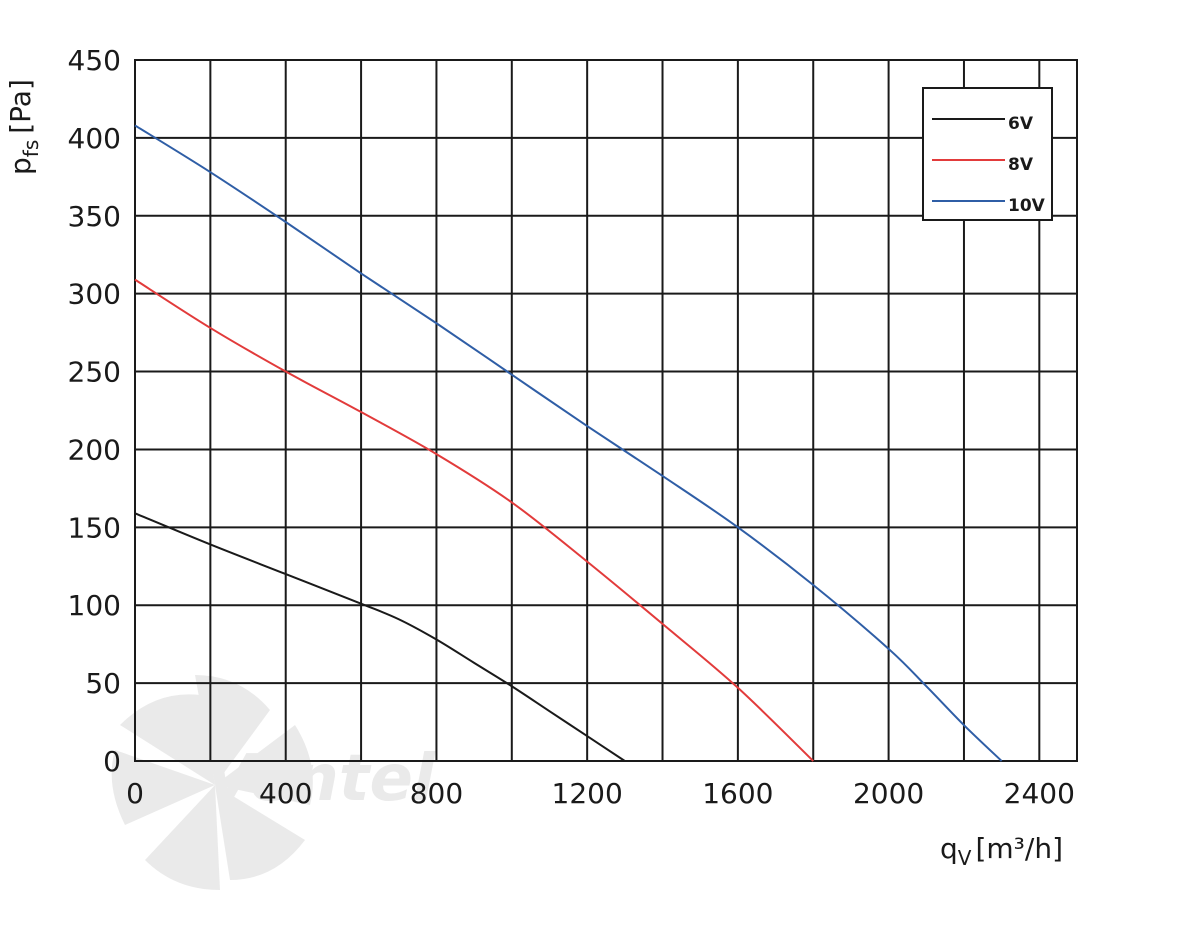  I want to click on fan-logo-icon, so click(212, 782).